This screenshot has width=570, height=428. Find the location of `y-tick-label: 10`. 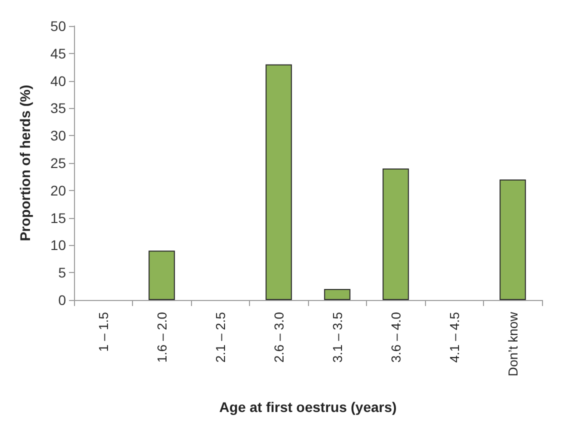

y-tick-label: 10 is located at coordinates (58, 245).